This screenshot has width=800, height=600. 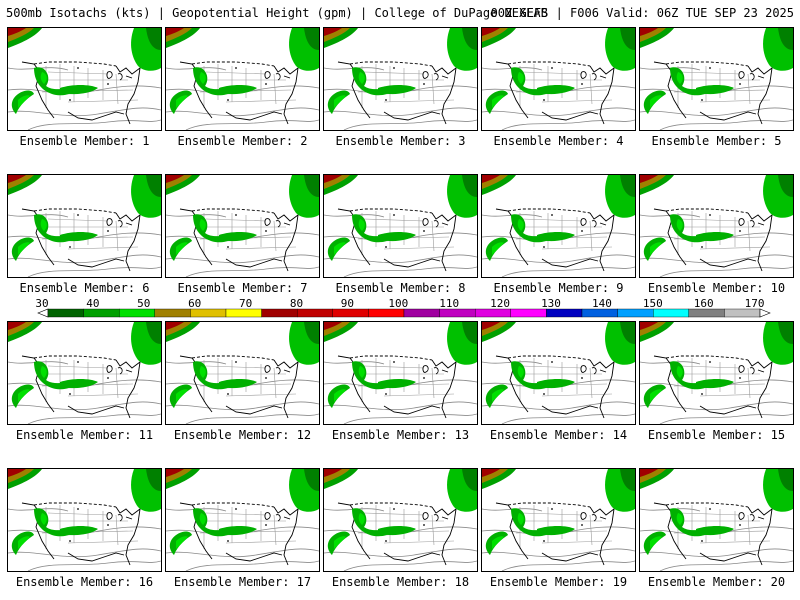 What do you see at coordinates (400, 288) in the screenshot?
I see `ensemble-member-caption: Ensemble Member: 8` at bounding box center [400, 288].